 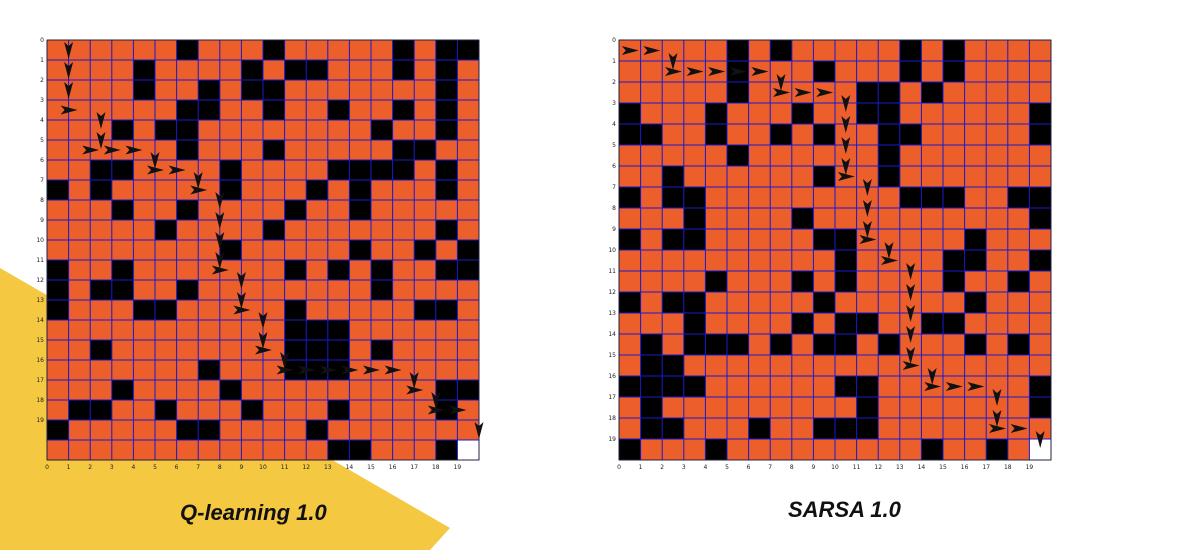 I want to click on s-y-tick-label: 19, so click(x=612, y=439).